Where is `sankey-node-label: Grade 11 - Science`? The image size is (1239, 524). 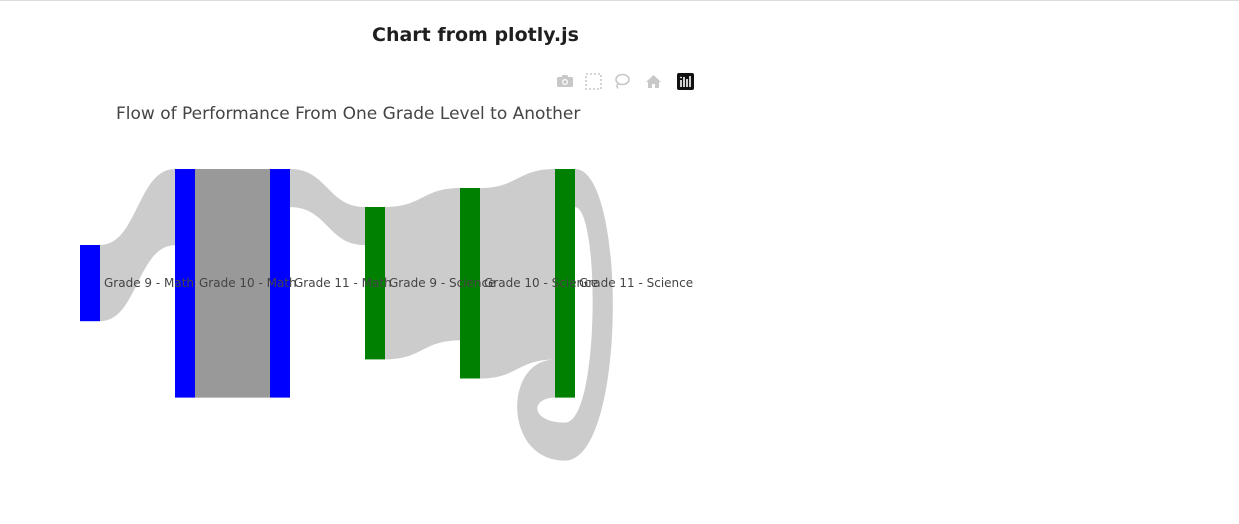 sankey-node-label: Grade 11 - Science is located at coordinates (636, 283).